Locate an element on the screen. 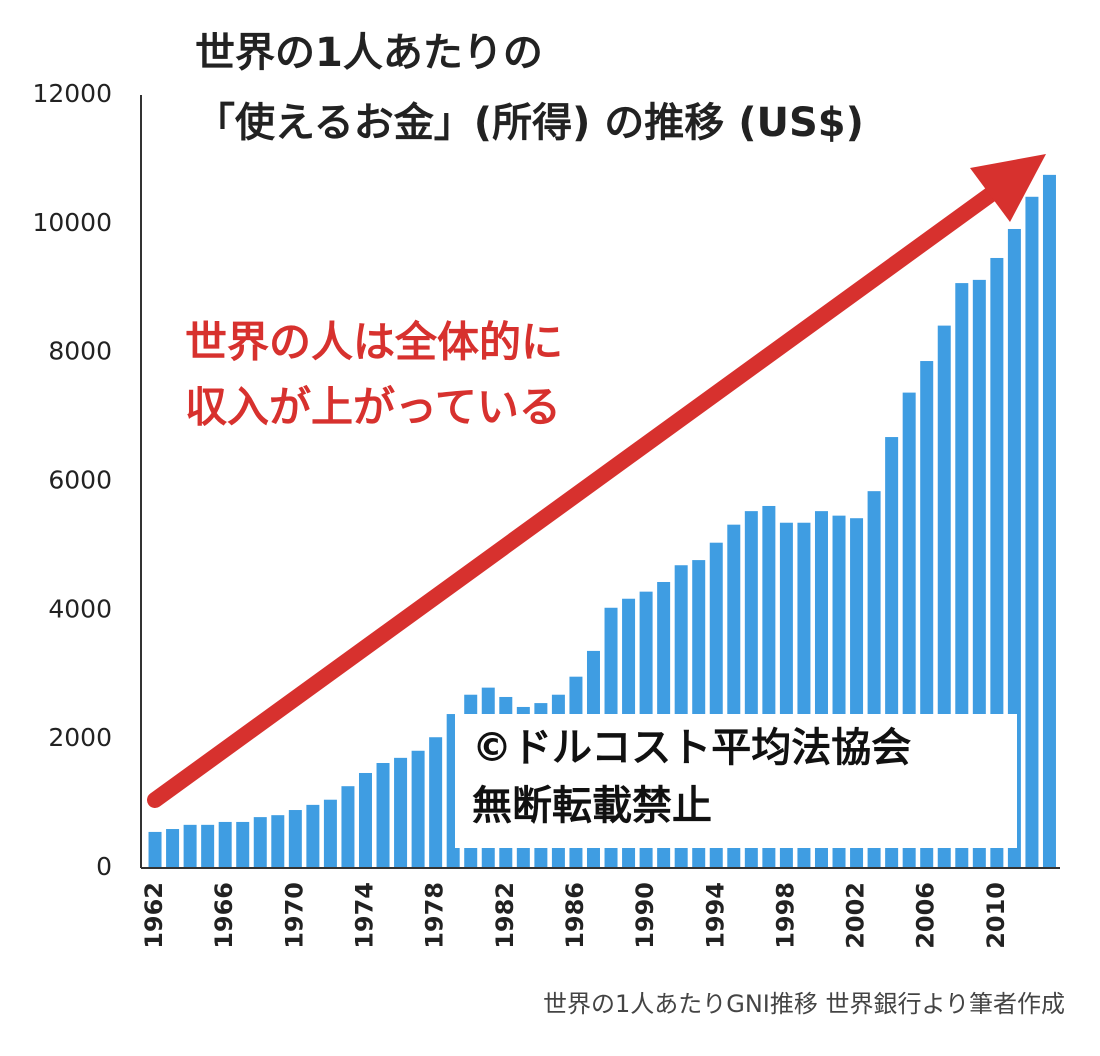  y-tick-label: 12000 is located at coordinates (72, 93).